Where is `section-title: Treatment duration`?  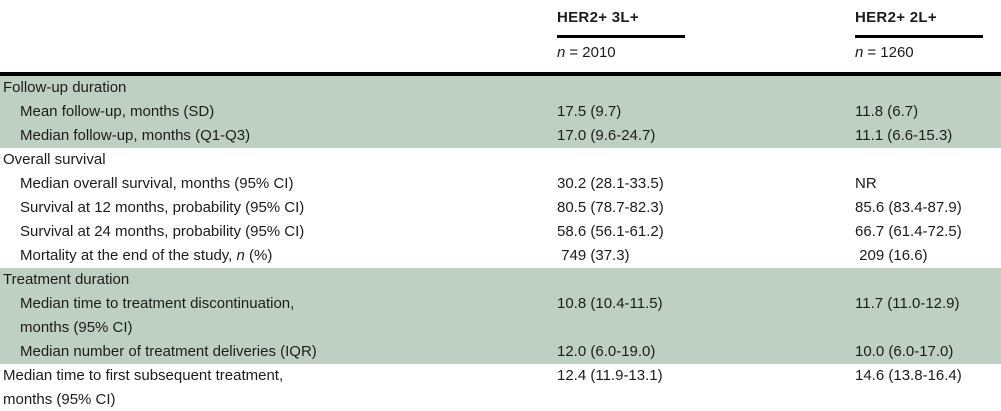
section-title: Treatment duration is located at coordinates (66, 279).